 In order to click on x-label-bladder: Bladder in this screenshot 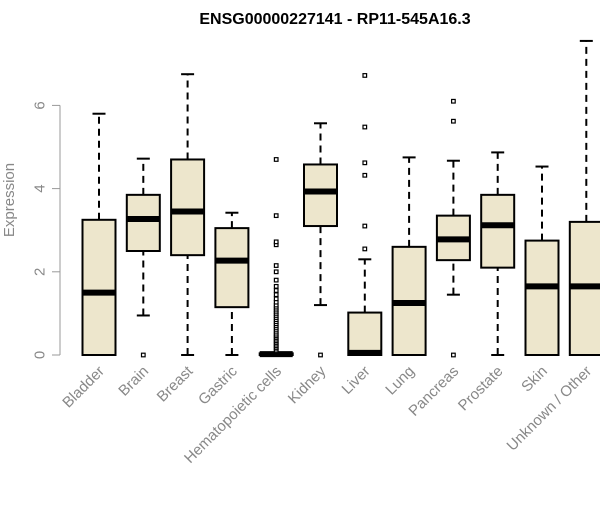, I will do `click(83, 387)`.